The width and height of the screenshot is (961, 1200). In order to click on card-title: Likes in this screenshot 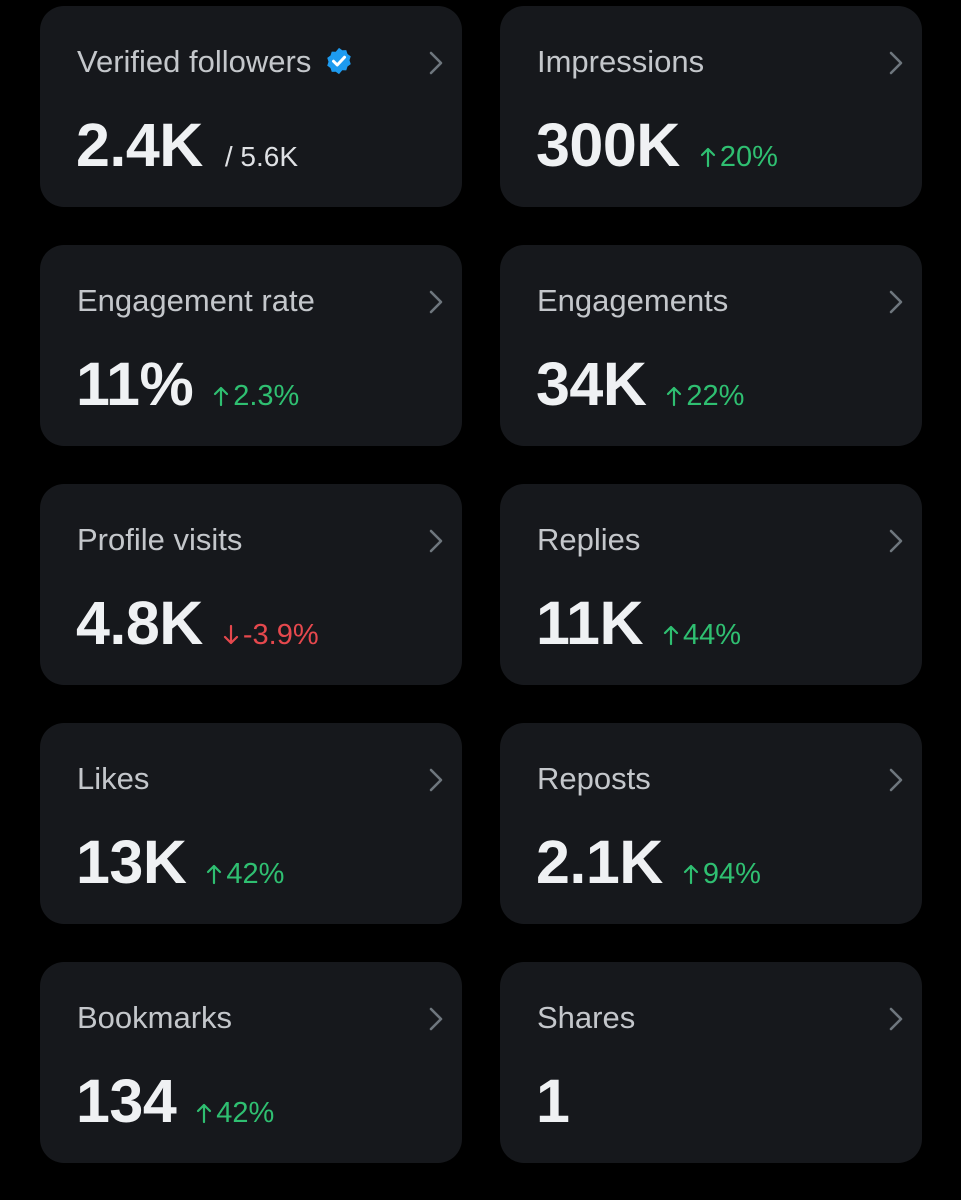, I will do `click(113, 778)`.